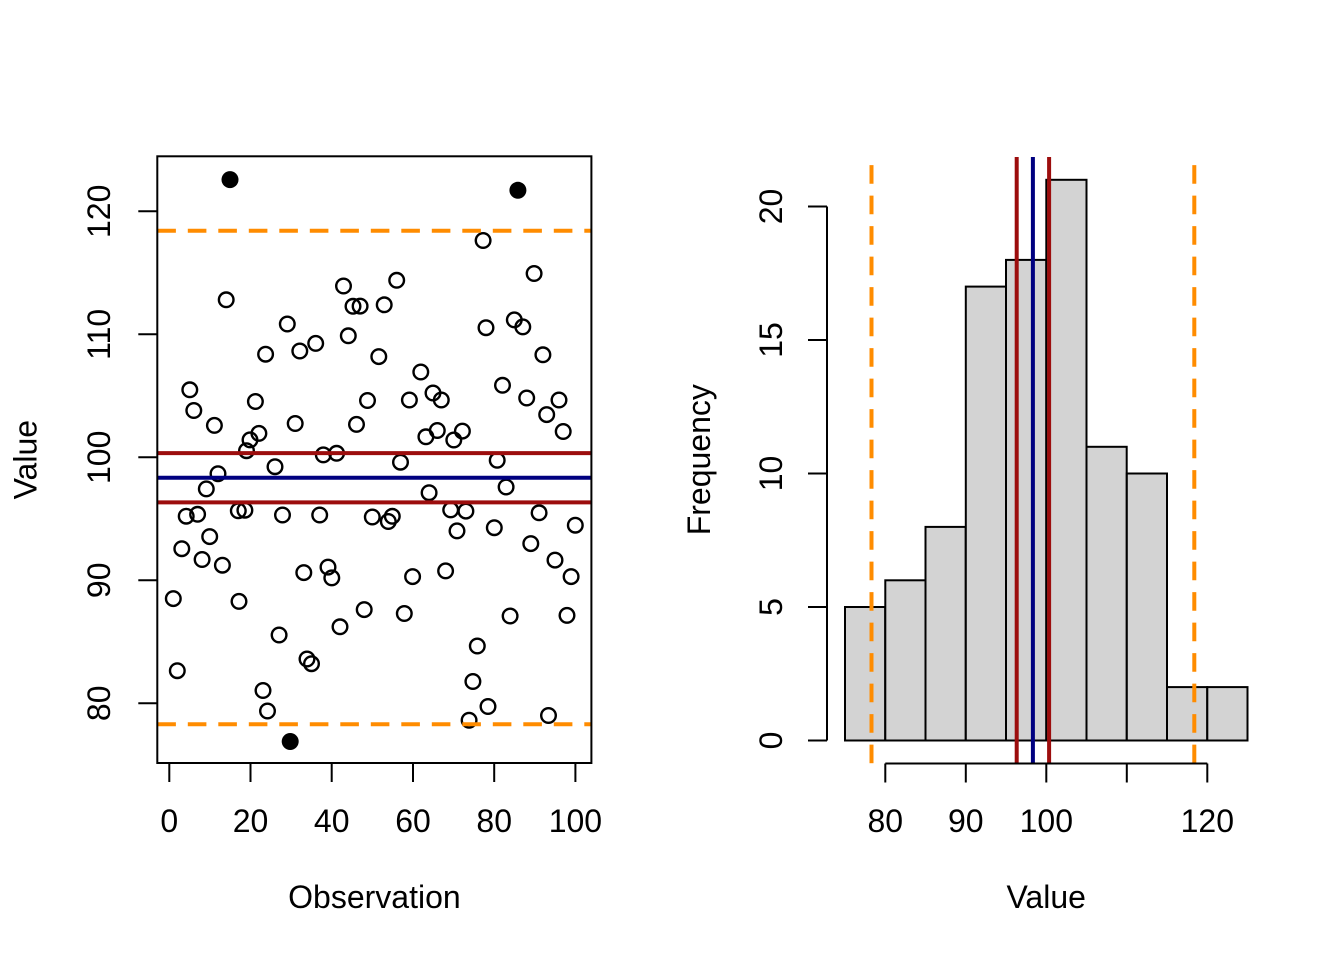 The width and height of the screenshot is (1344, 960). What do you see at coordinates (332, 821) in the screenshot?
I see `svg-text: 40` at bounding box center [332, 821].